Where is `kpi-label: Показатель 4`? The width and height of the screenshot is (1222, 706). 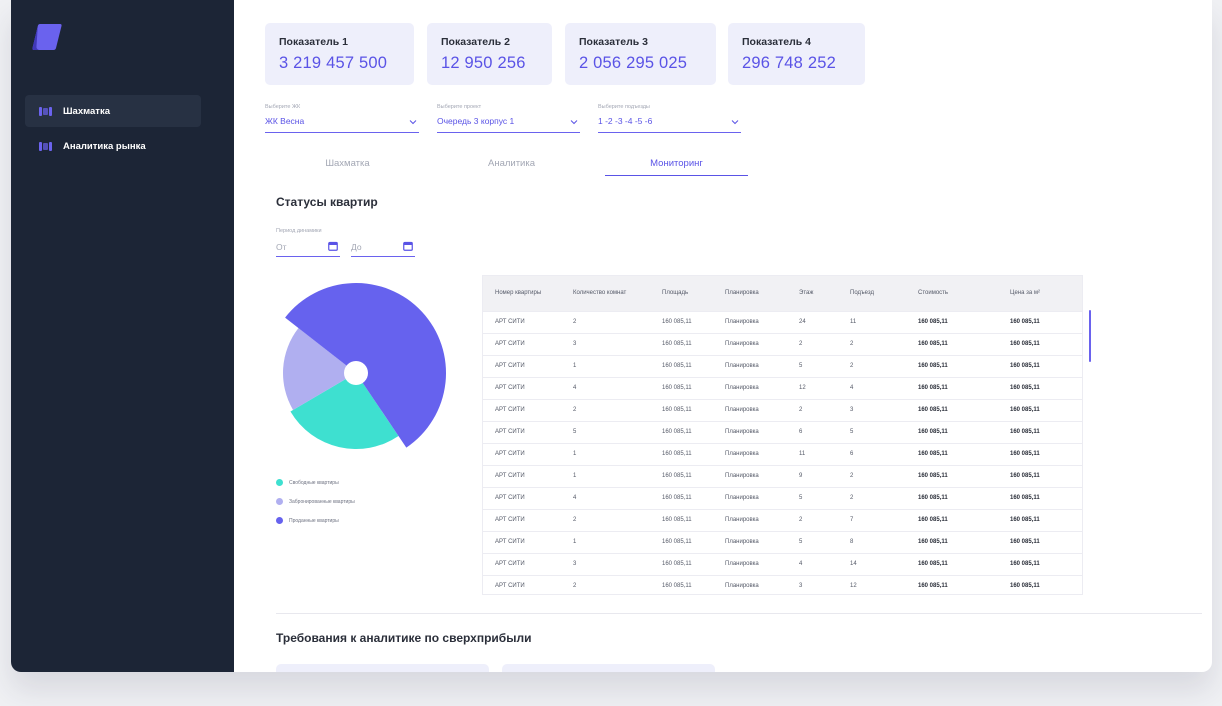
kpi-label: Показатель 4 is located at coordinates (776, 42).